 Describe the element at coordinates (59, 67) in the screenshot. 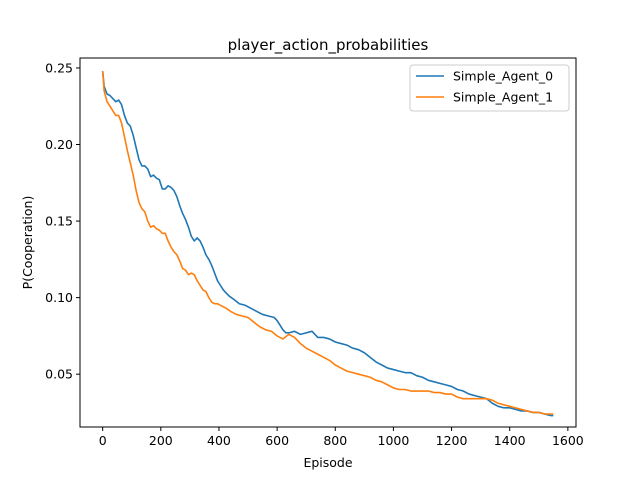

I see `y-tick-label: 0.25` at that location.